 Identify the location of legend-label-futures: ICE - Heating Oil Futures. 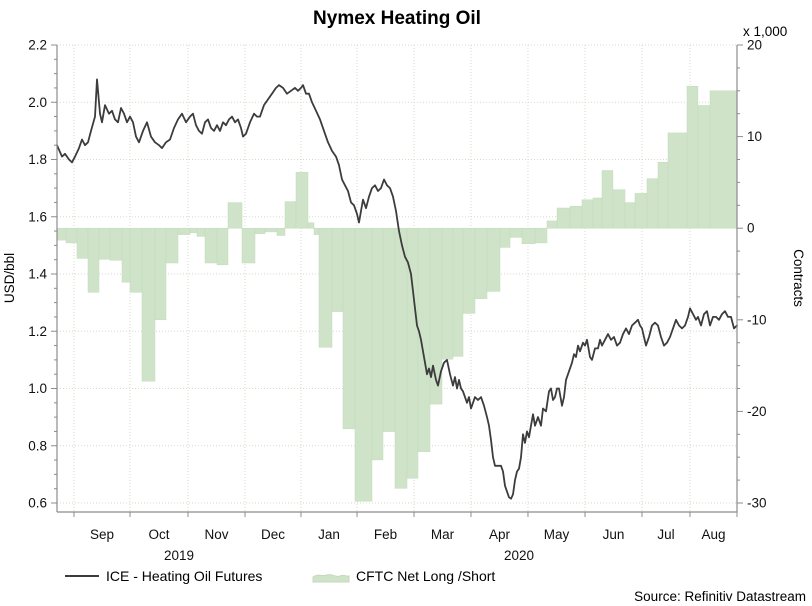
(184, 576).